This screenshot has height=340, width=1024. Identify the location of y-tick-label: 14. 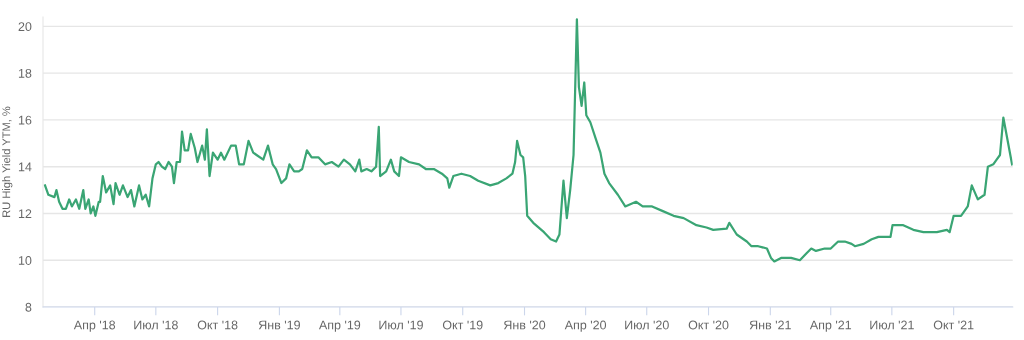
(25, 167).